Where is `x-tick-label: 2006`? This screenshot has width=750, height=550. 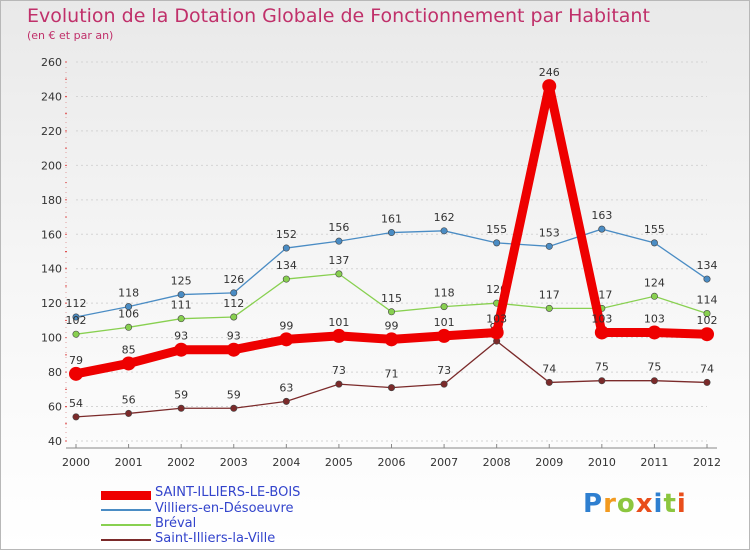
x-tick-label: 2006 is located at coordinates (392, 462).